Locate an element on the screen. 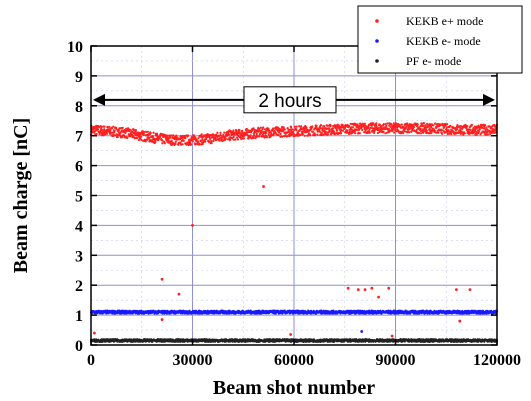 The height and width of the screenshot is (401, 531). duration-label: 2 hours is located at coordinates (289, 101).